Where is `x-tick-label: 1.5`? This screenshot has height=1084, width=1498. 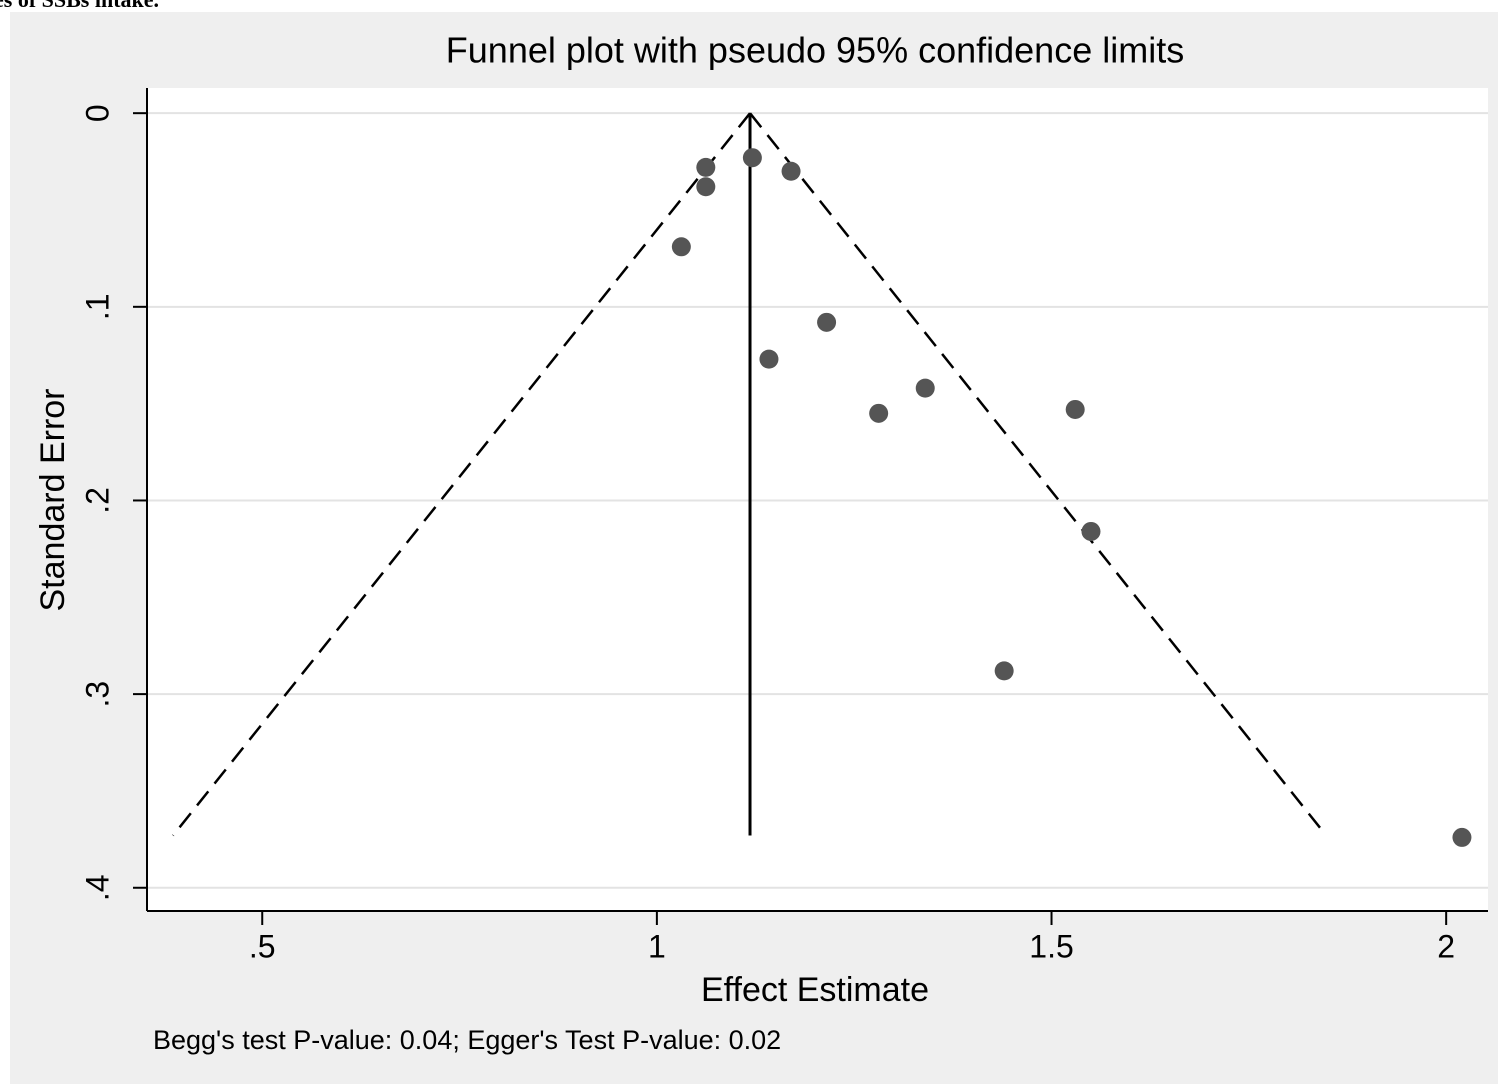 x-tick-label: 1.5 is located at coordinates (1051, 946).